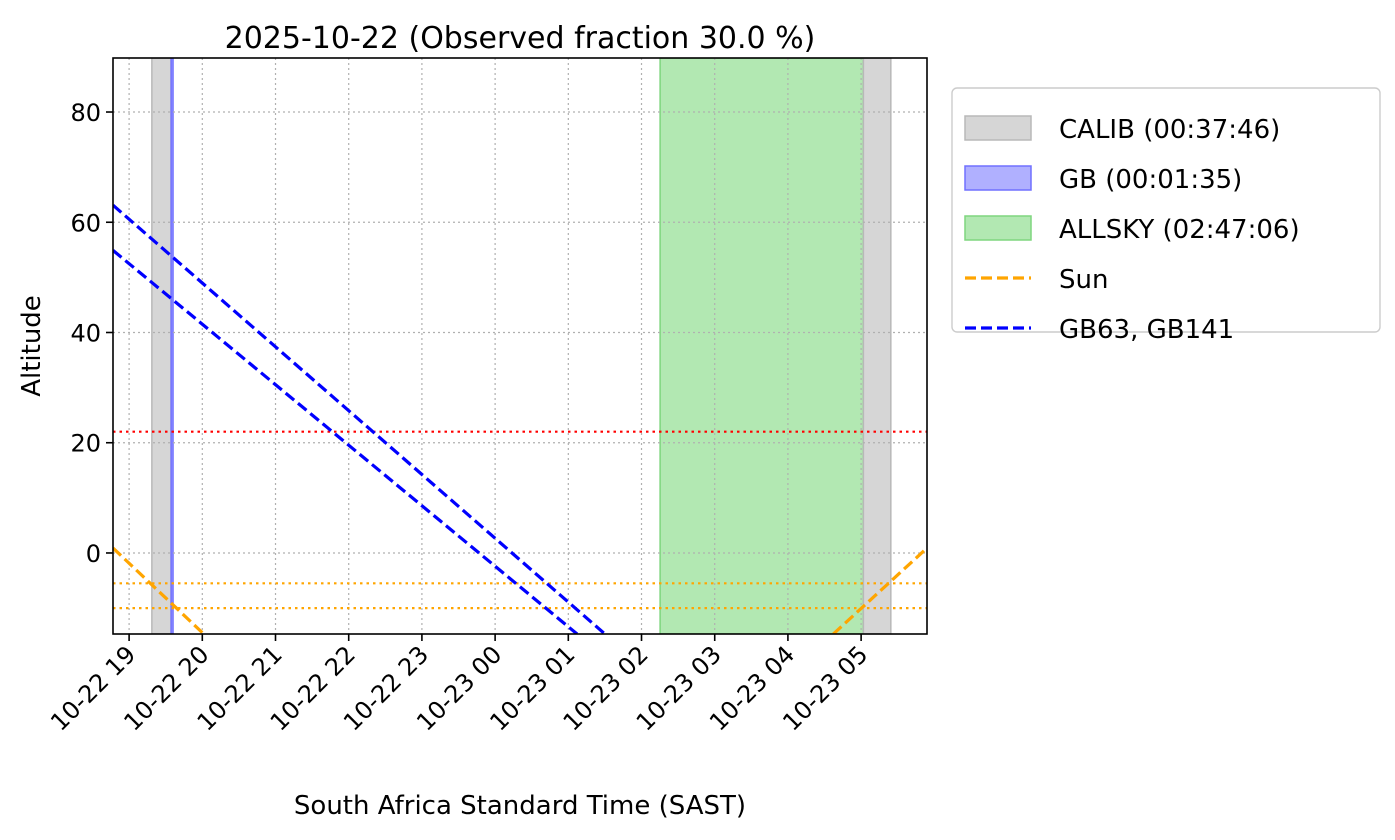 The height and width of the screenshot is (840, 1395). What do you see at coordinates (520, 806) in the screenshot?
I see `x-axis-label: South Africa Standard Time (SAST)` at bounding box center [520, 806].